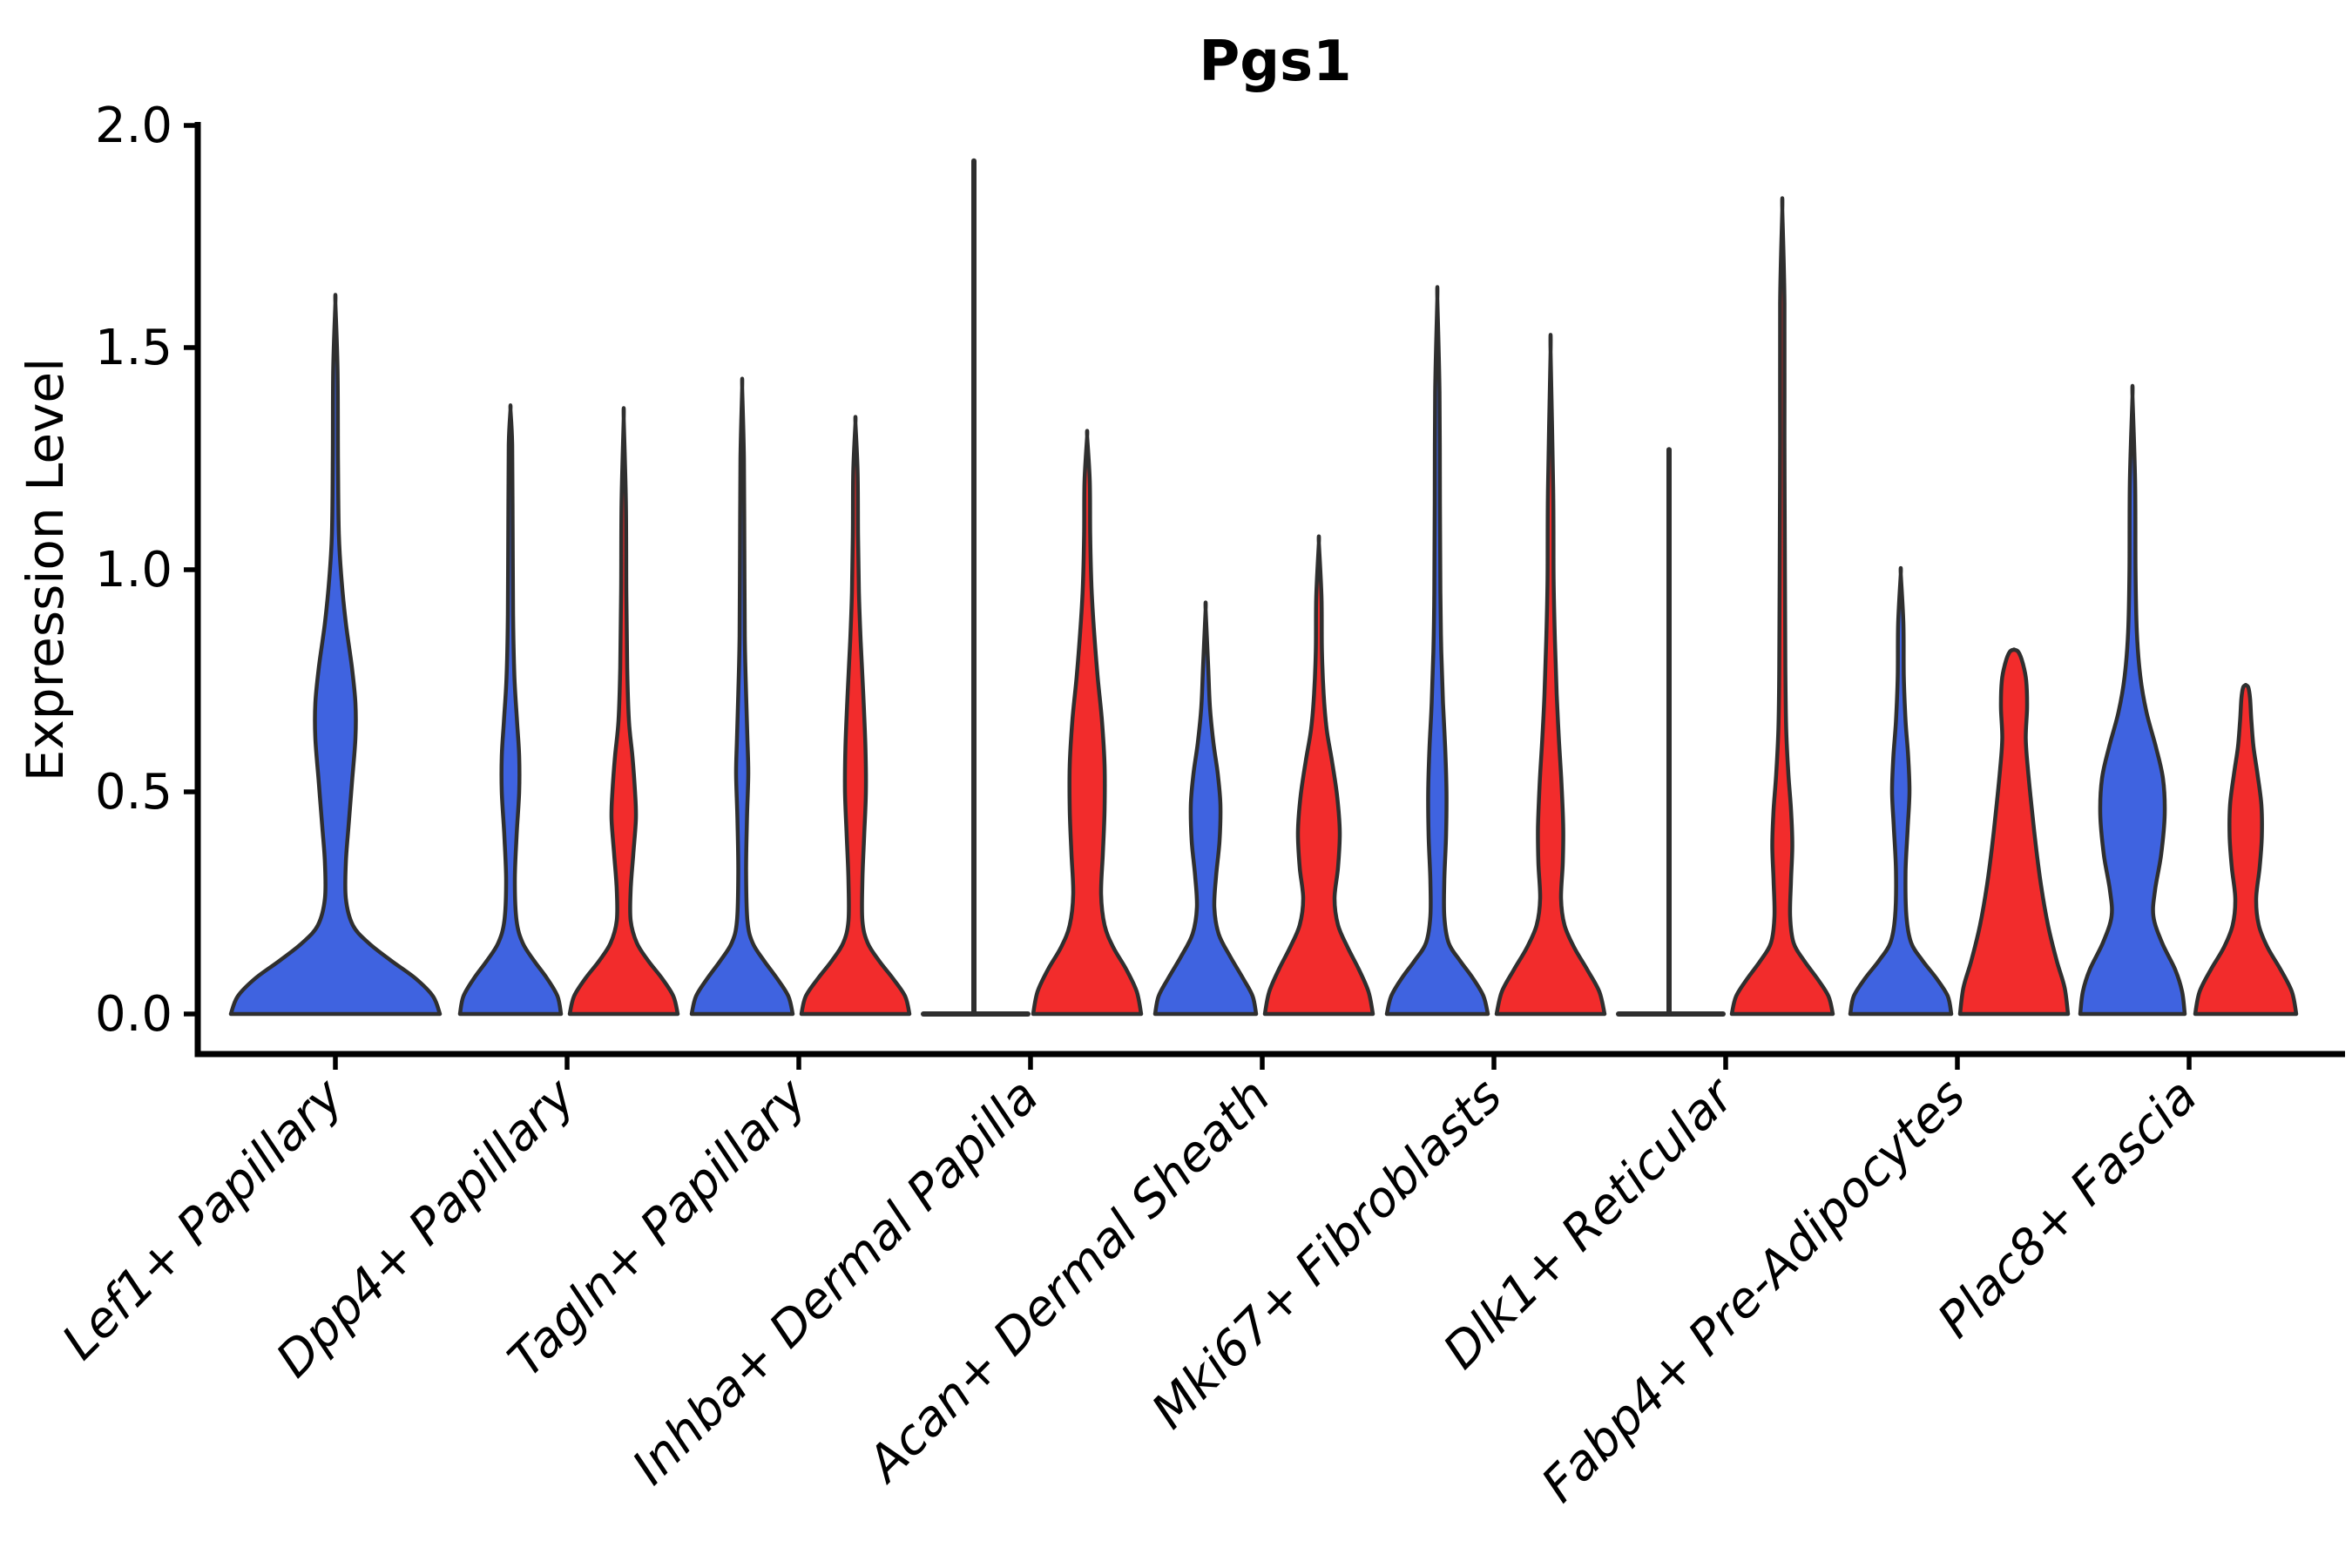  I want to click on violin-fabp4-pre-adipocytes-blue, so click(1901, 791).